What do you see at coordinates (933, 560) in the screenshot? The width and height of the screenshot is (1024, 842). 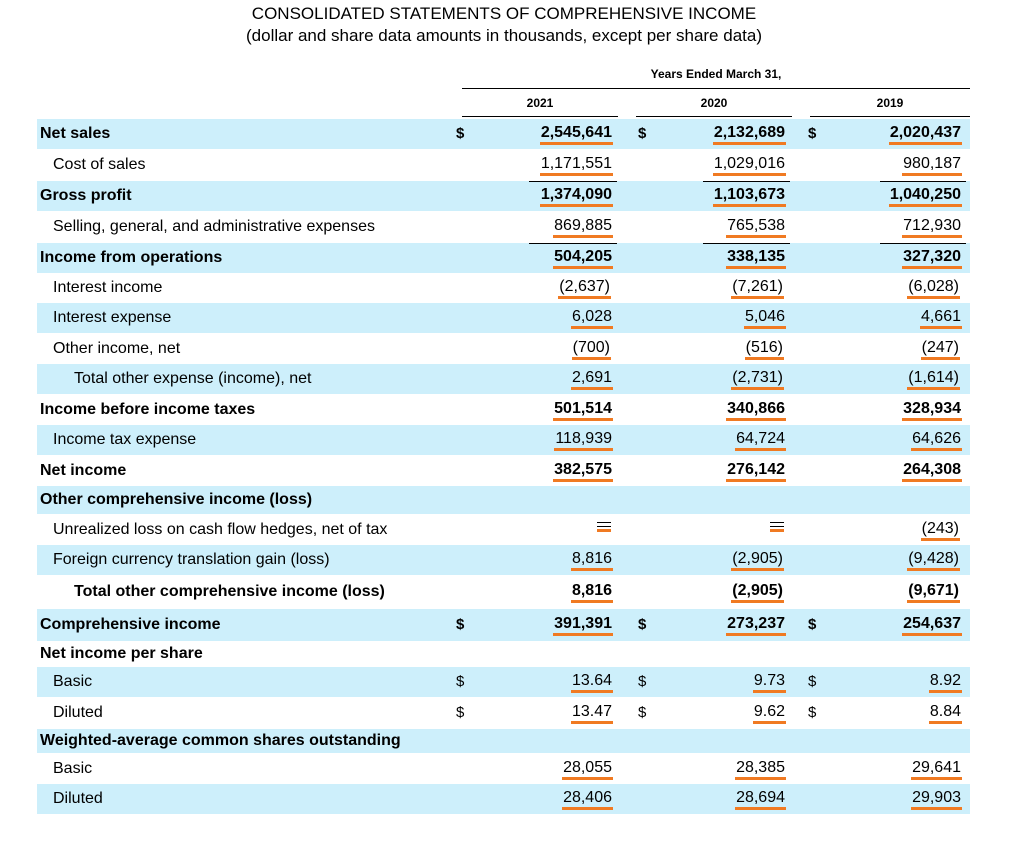 I see `value-cell-2019: (9,428)` at bounding box center [933, 560].